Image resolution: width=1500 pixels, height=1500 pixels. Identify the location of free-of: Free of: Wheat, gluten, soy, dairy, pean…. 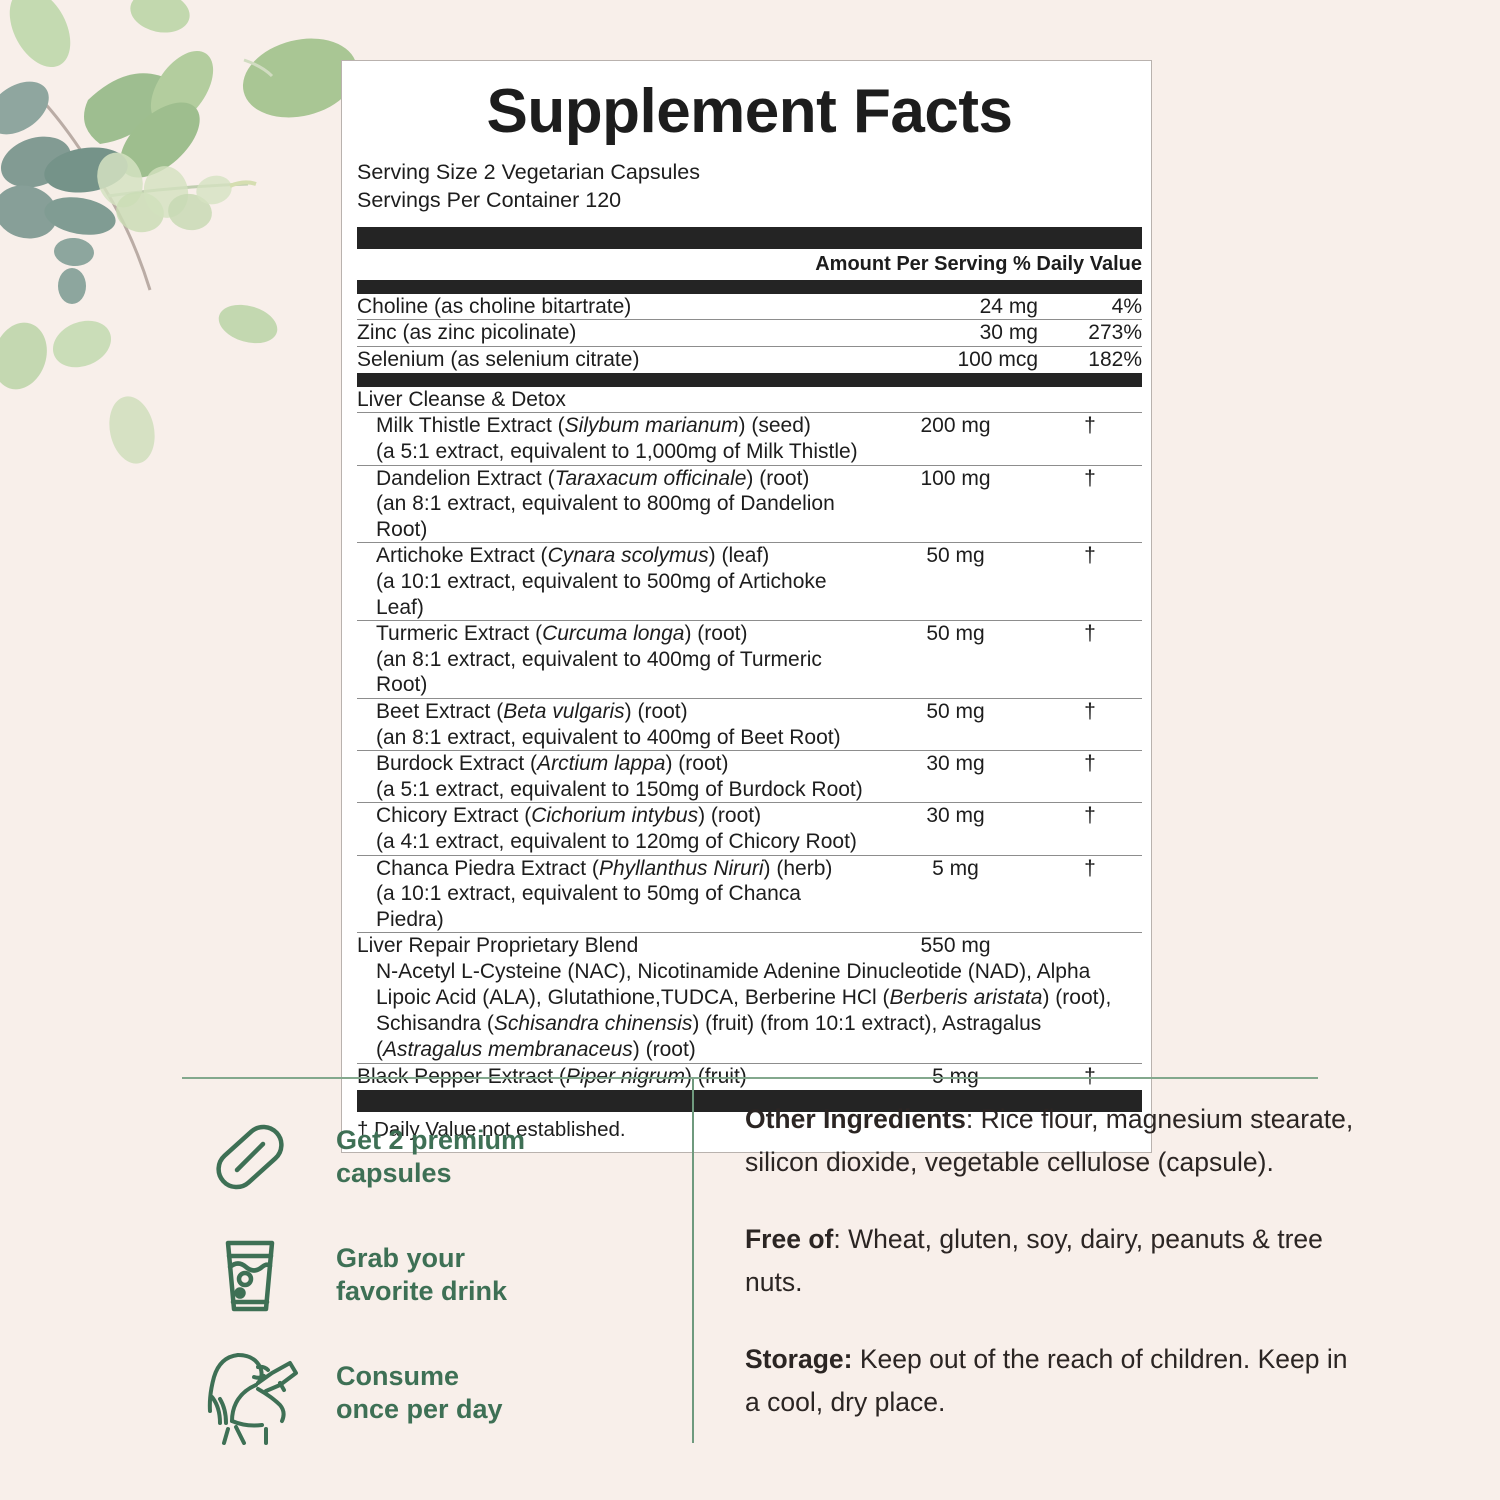
(1050, 1261).